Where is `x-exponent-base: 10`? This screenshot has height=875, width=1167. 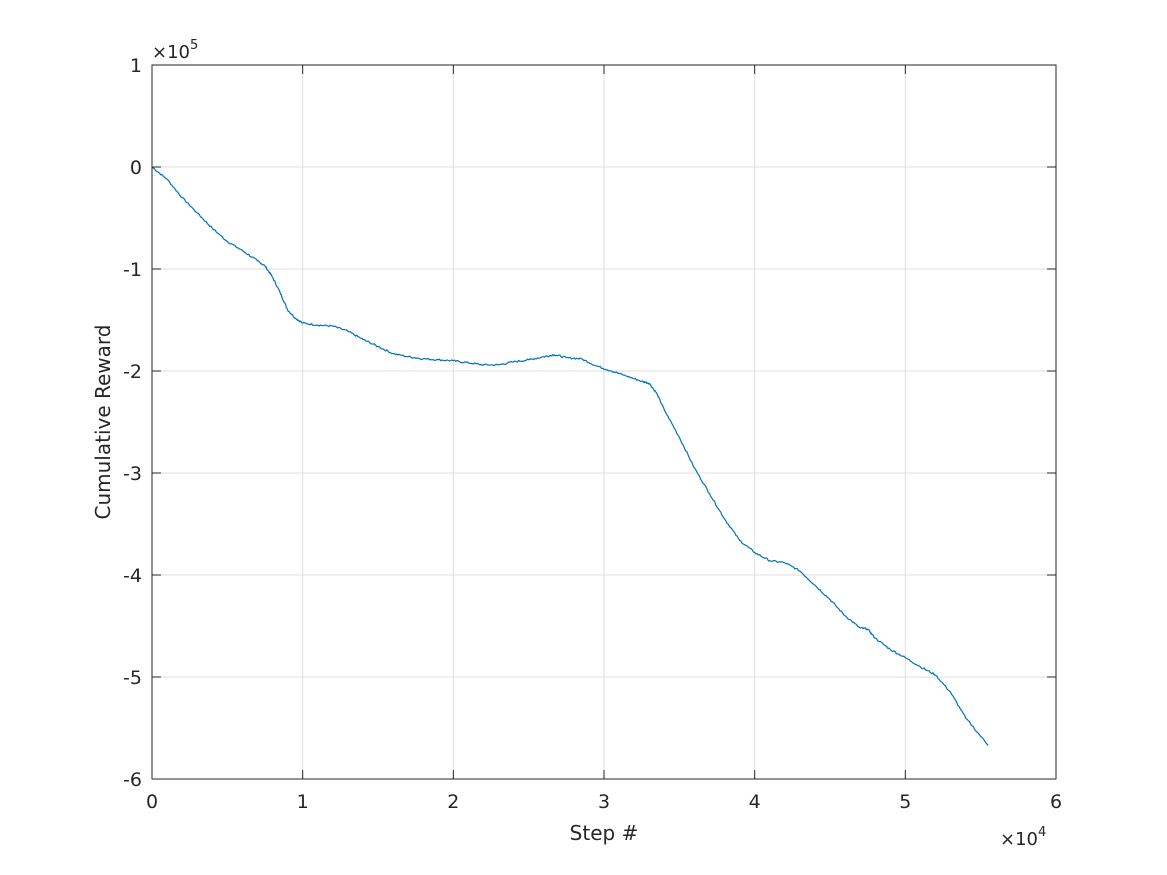
x-exponent-base: 10 is located at coordinates (1026, 839).